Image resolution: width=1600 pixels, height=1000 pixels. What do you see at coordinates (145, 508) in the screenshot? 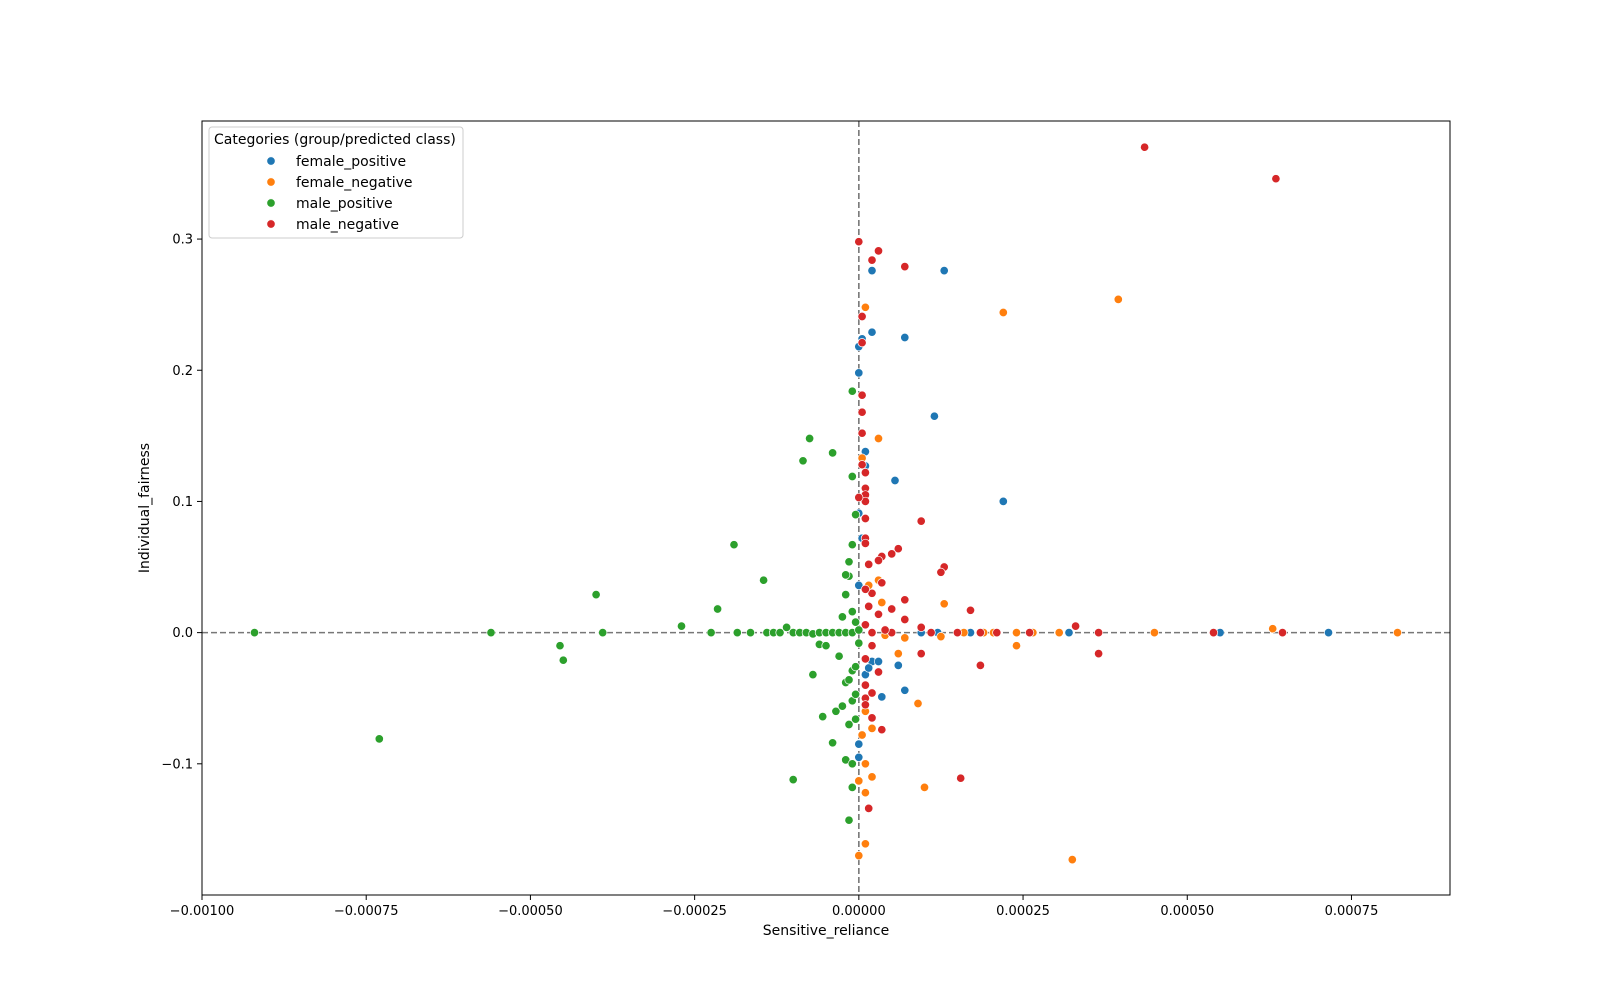
I see `y-axis-label: Individual_fairness` at bounding box center [145, 508].